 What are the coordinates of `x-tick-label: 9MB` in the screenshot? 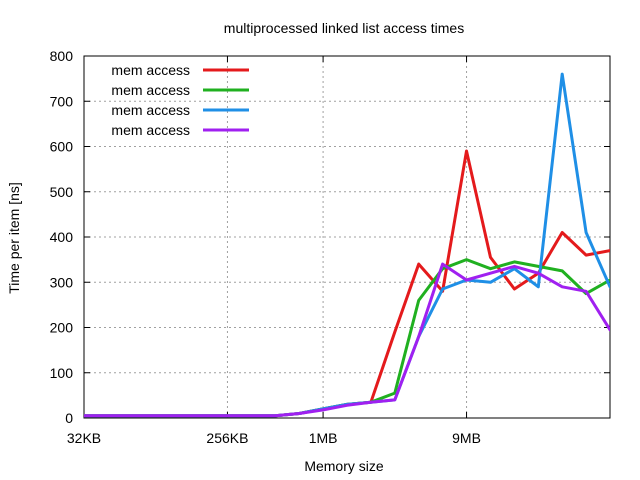 It's located at (466, 438).